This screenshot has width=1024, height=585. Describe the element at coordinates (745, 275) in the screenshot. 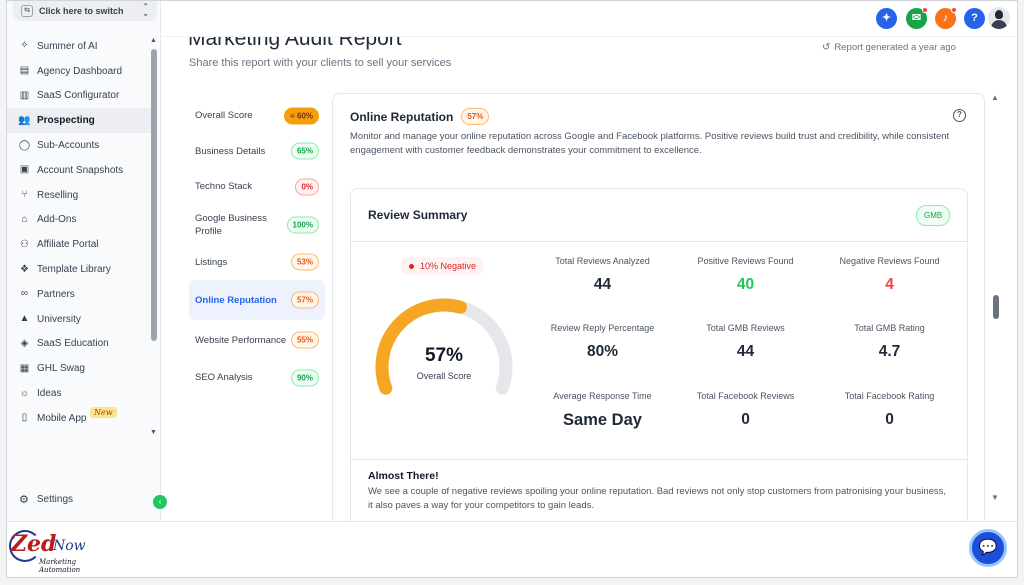

I see `metric-positive-reviews-found: Positive Reviews Found 40` at that location.